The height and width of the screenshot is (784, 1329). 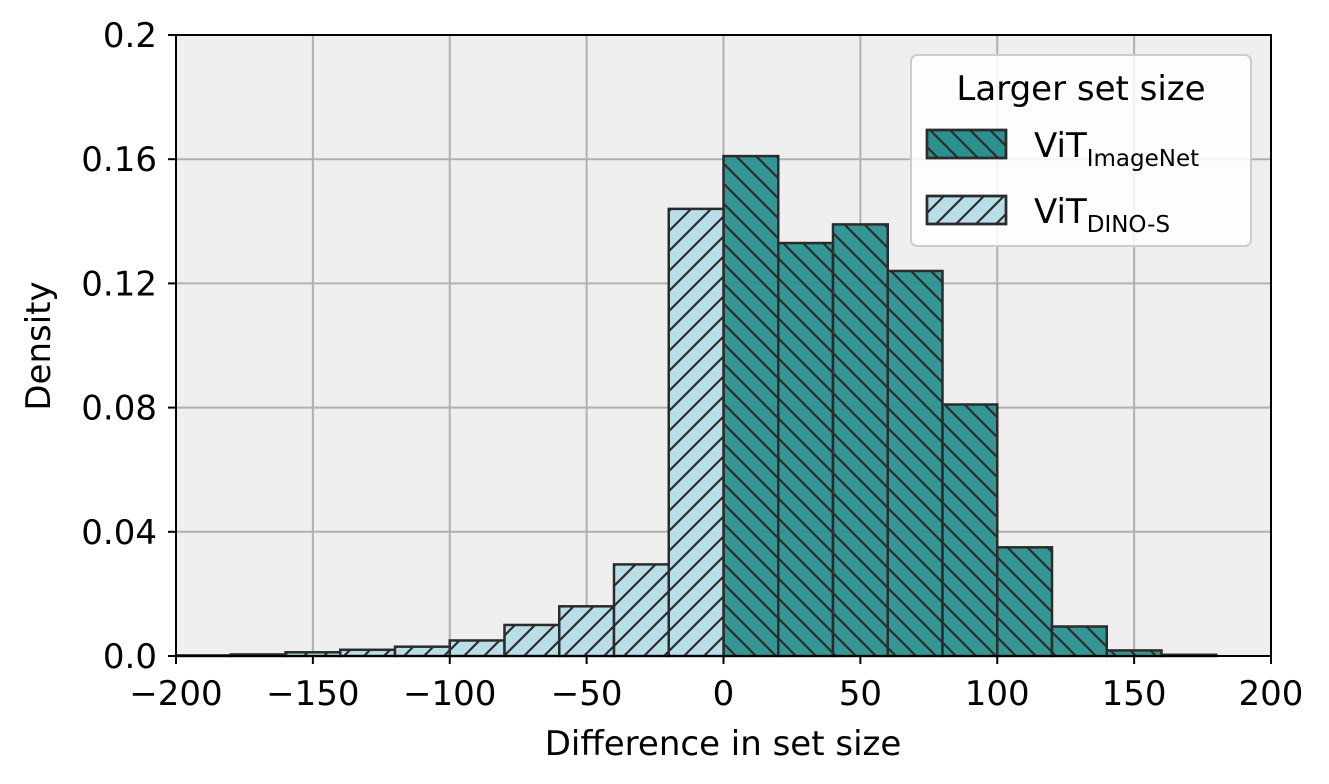 I want to click on y-tick-label: 0.08, so click(x=119, y=409).